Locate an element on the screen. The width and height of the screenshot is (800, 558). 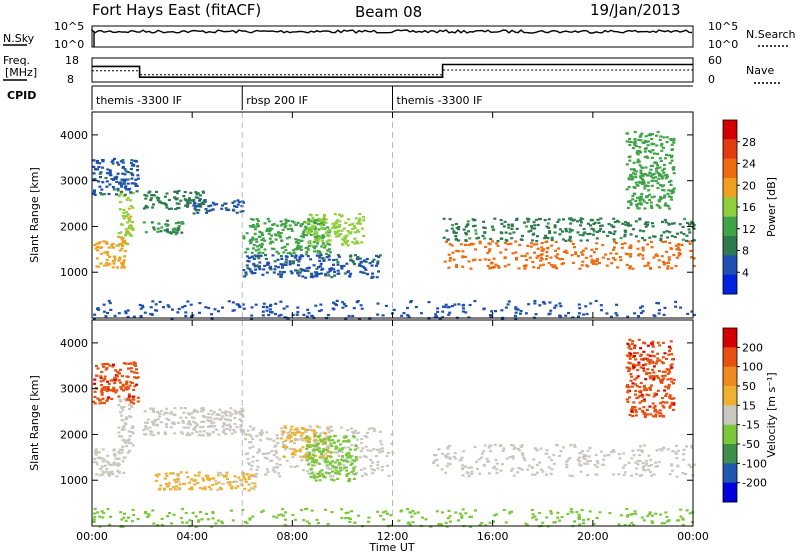
nsky-tick-bottom: 10^0 is located at coordinates (69, 44).